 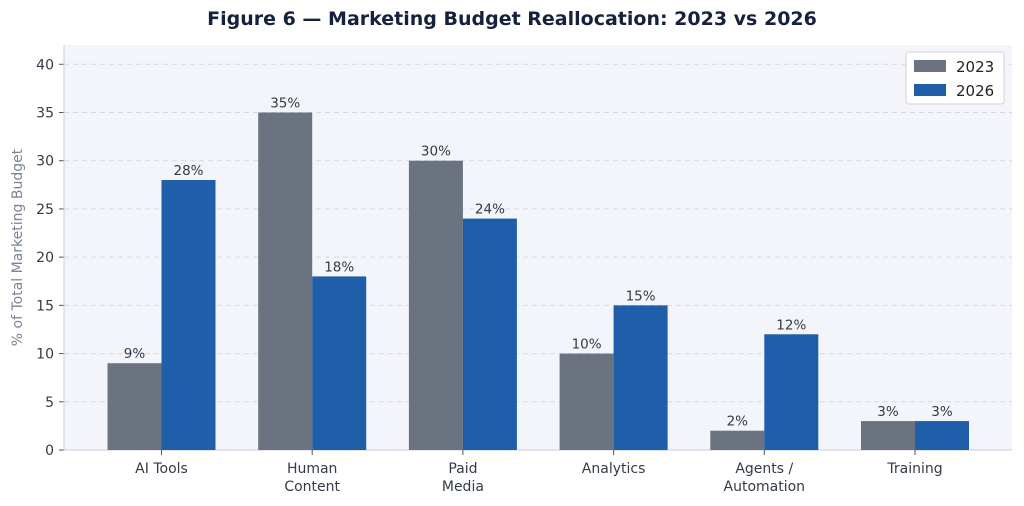 What do you see at coordinates (188, 171) in the screenshot?
I see `data-label-2026: 28%` at bounding box center [188, 171].